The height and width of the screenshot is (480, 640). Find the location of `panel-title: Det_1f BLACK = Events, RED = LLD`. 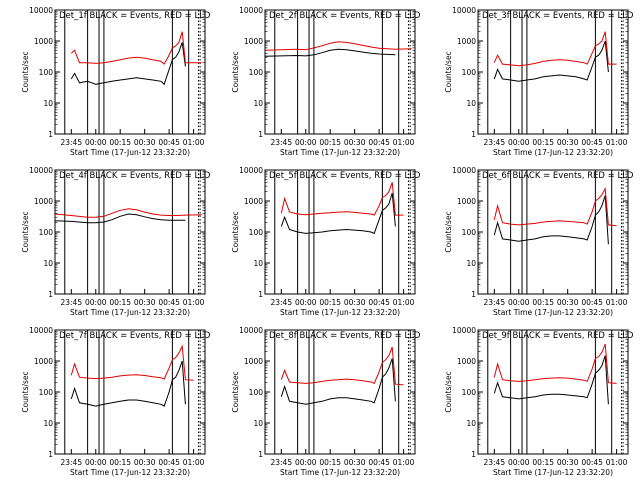

panel-title: Det_1f BLACK = Events, RED = LLD is located at coordinates (135, 16).